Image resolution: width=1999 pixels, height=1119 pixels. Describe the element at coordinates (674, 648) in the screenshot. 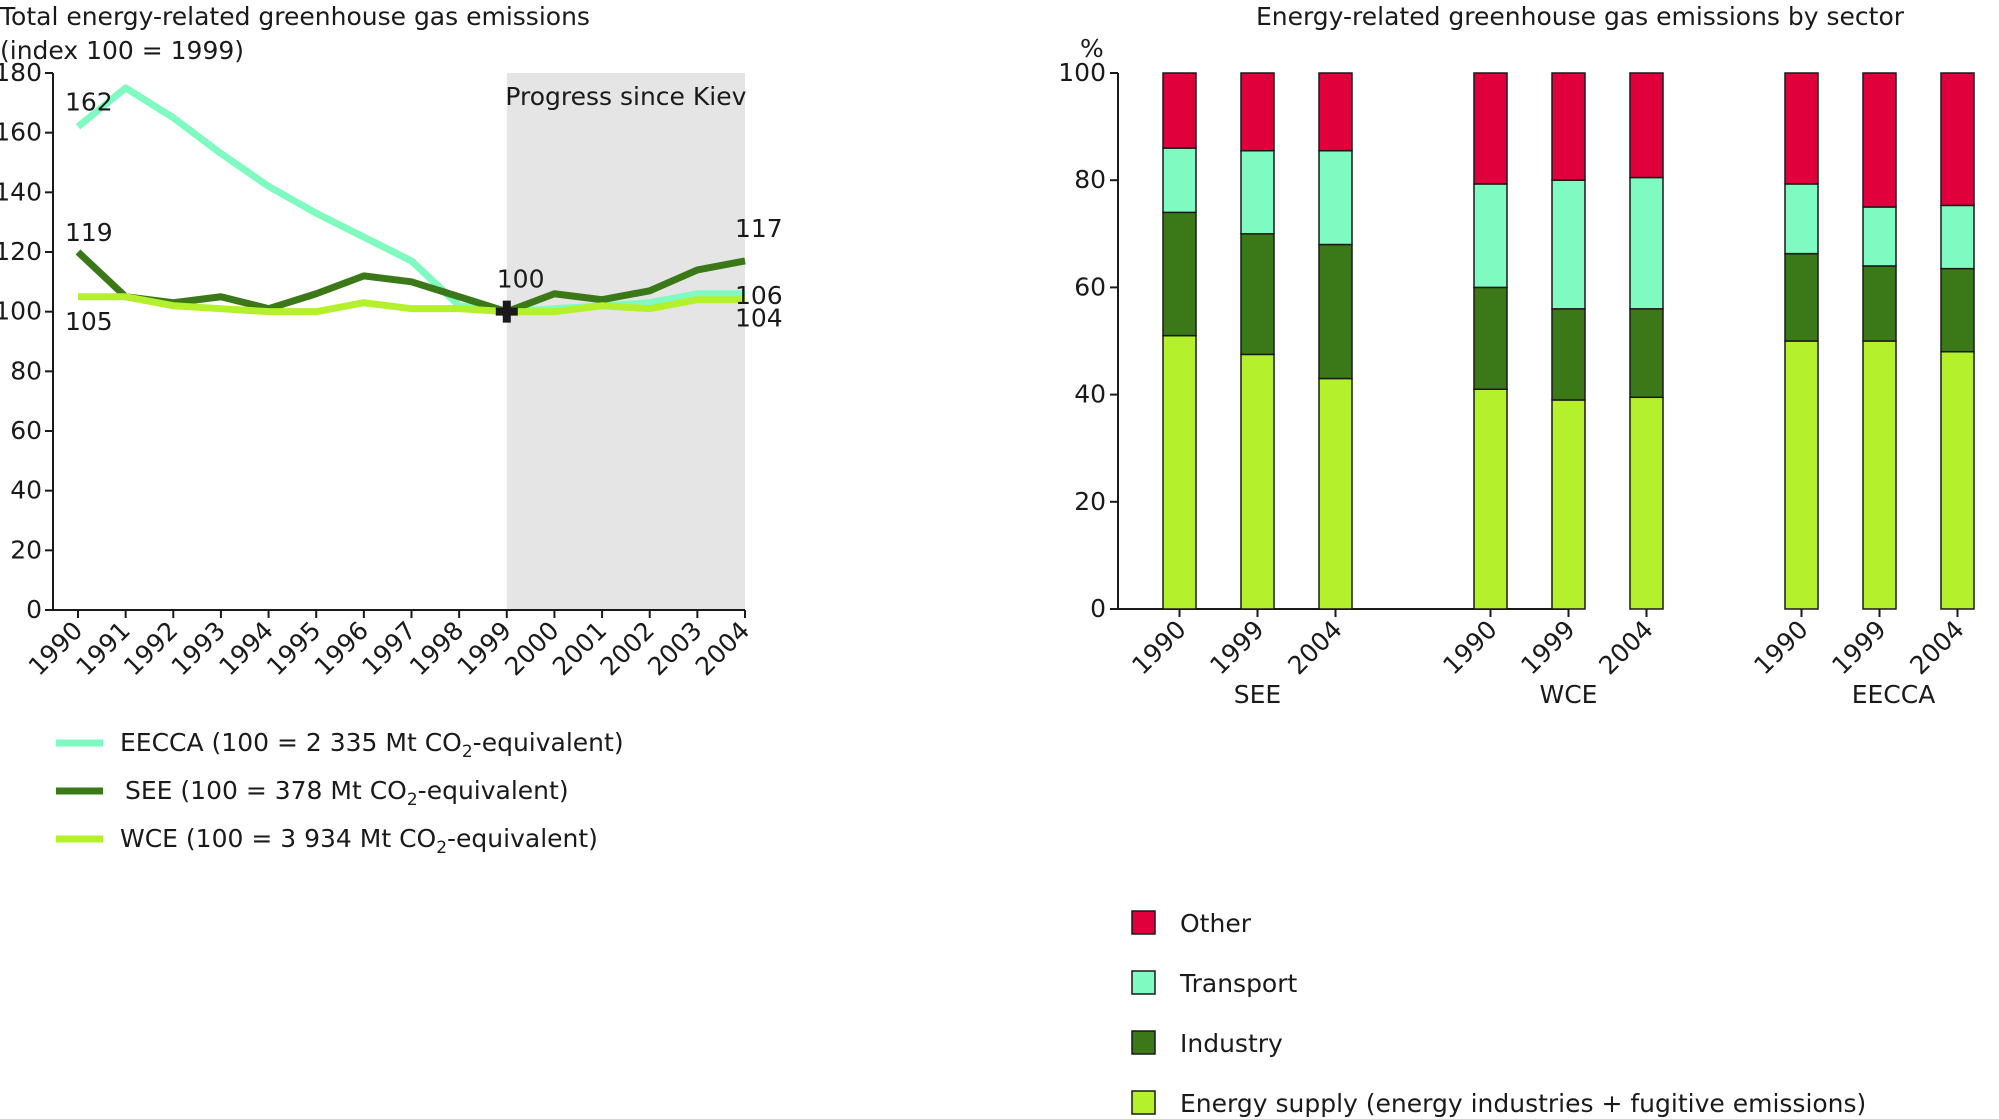

I see `x-tick-label: 2003` at that location.